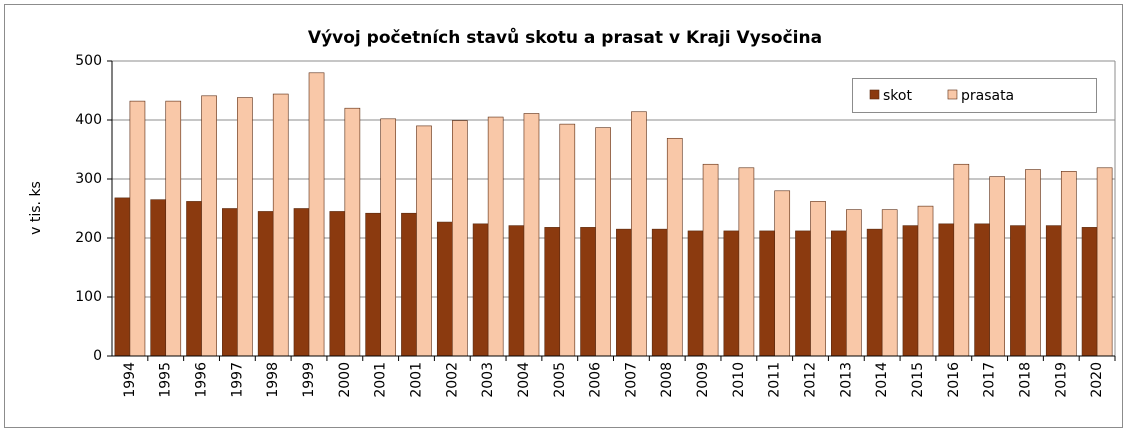  Describe the element at coordinates (88, 61) in the screenshot. I see `y-tick-label: 500` at that location.